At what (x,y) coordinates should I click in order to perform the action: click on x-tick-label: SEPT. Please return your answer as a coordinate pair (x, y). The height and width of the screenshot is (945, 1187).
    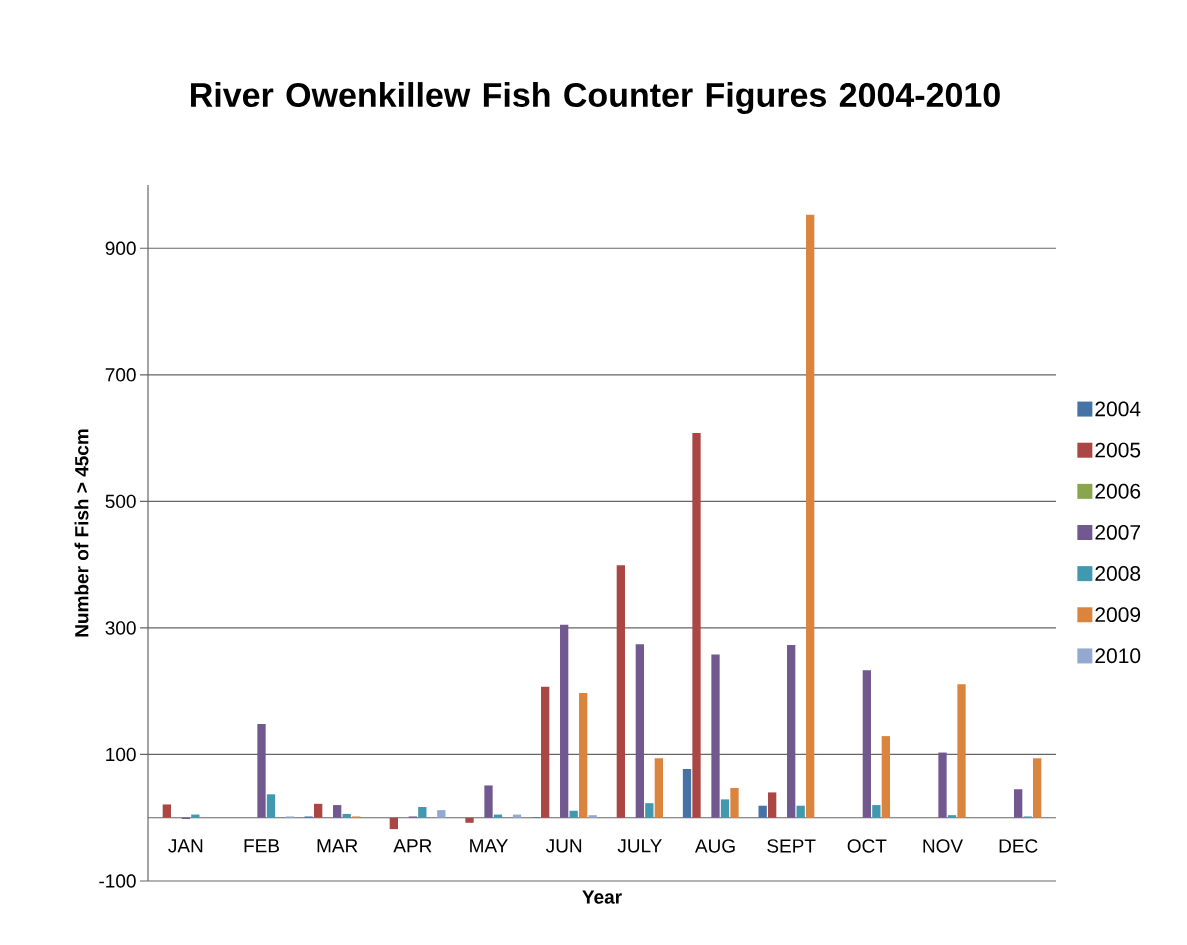
    Looking at the image, I should click on (791, 846).